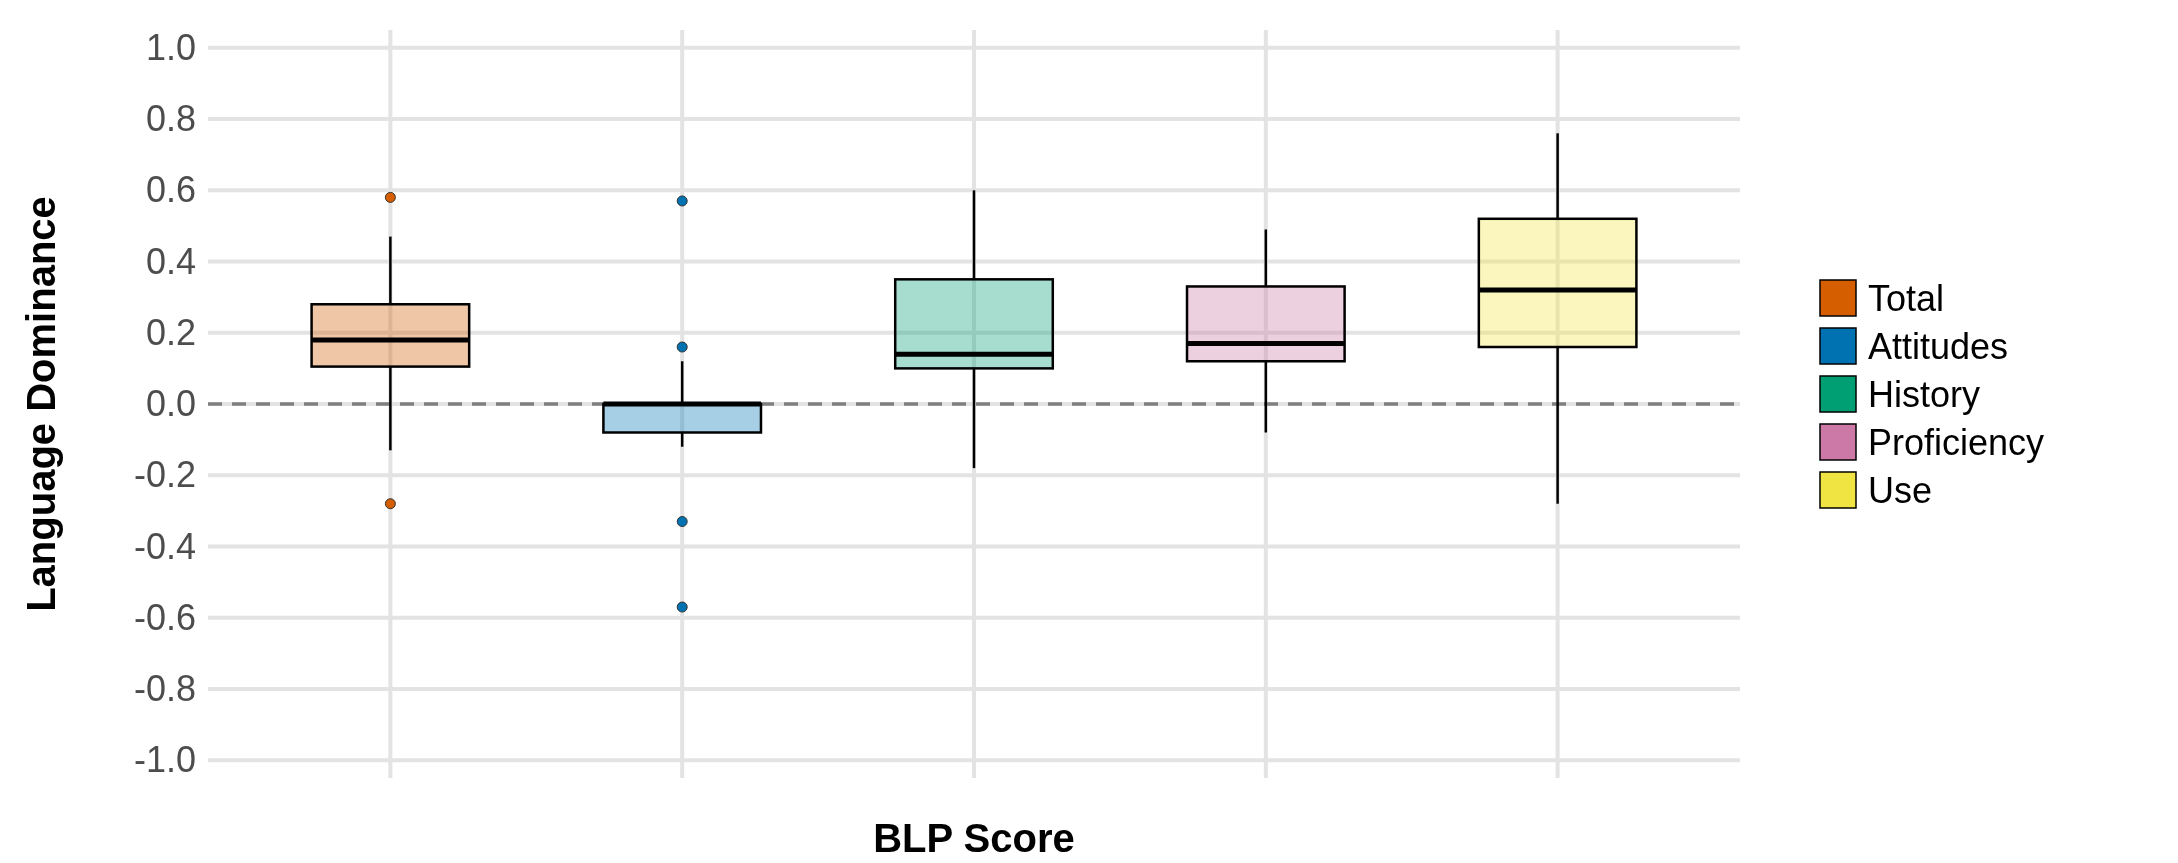  Describe the element at coordinates (164, 475) in the screenshot. I see `y-tick-label: -0.2` at that location.